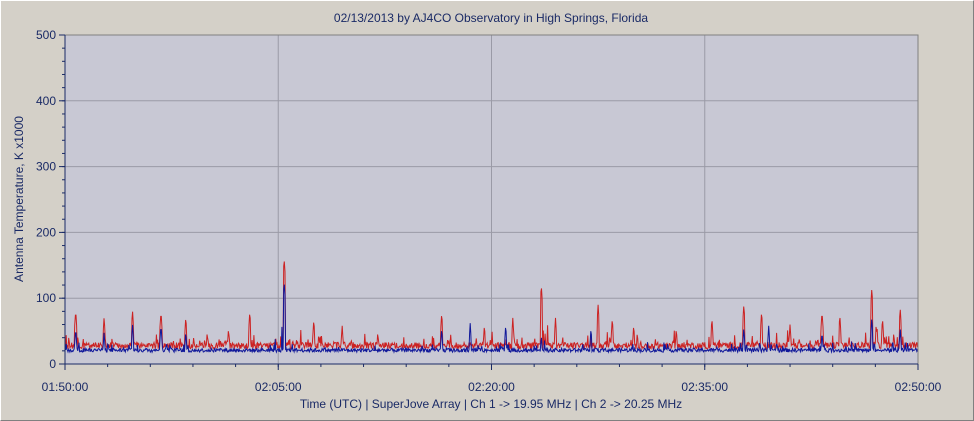  What do you see at coordinates (52, 364) in the screenshot?
I see `y-tick-label: 0` at bounding box center [52, 364].